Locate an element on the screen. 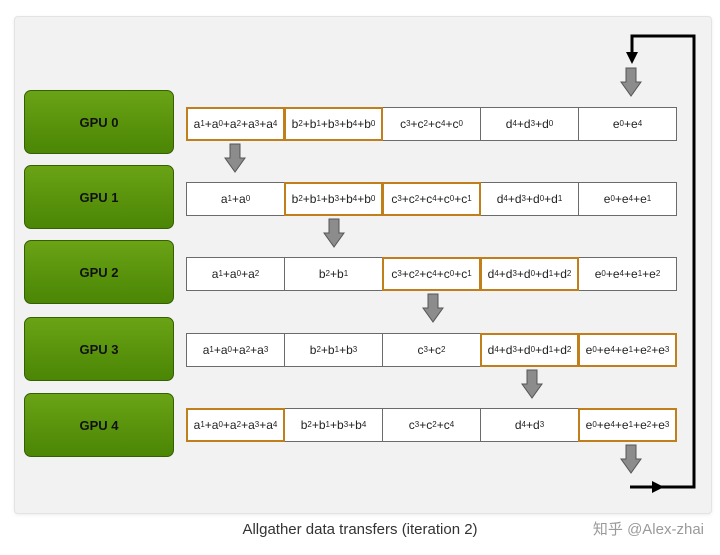 The height and width of the screenshot is (555, 720). buffer-chunk-e: e 0 +e 4 +e 1 +e 2 is located at coordinates (627, 274).